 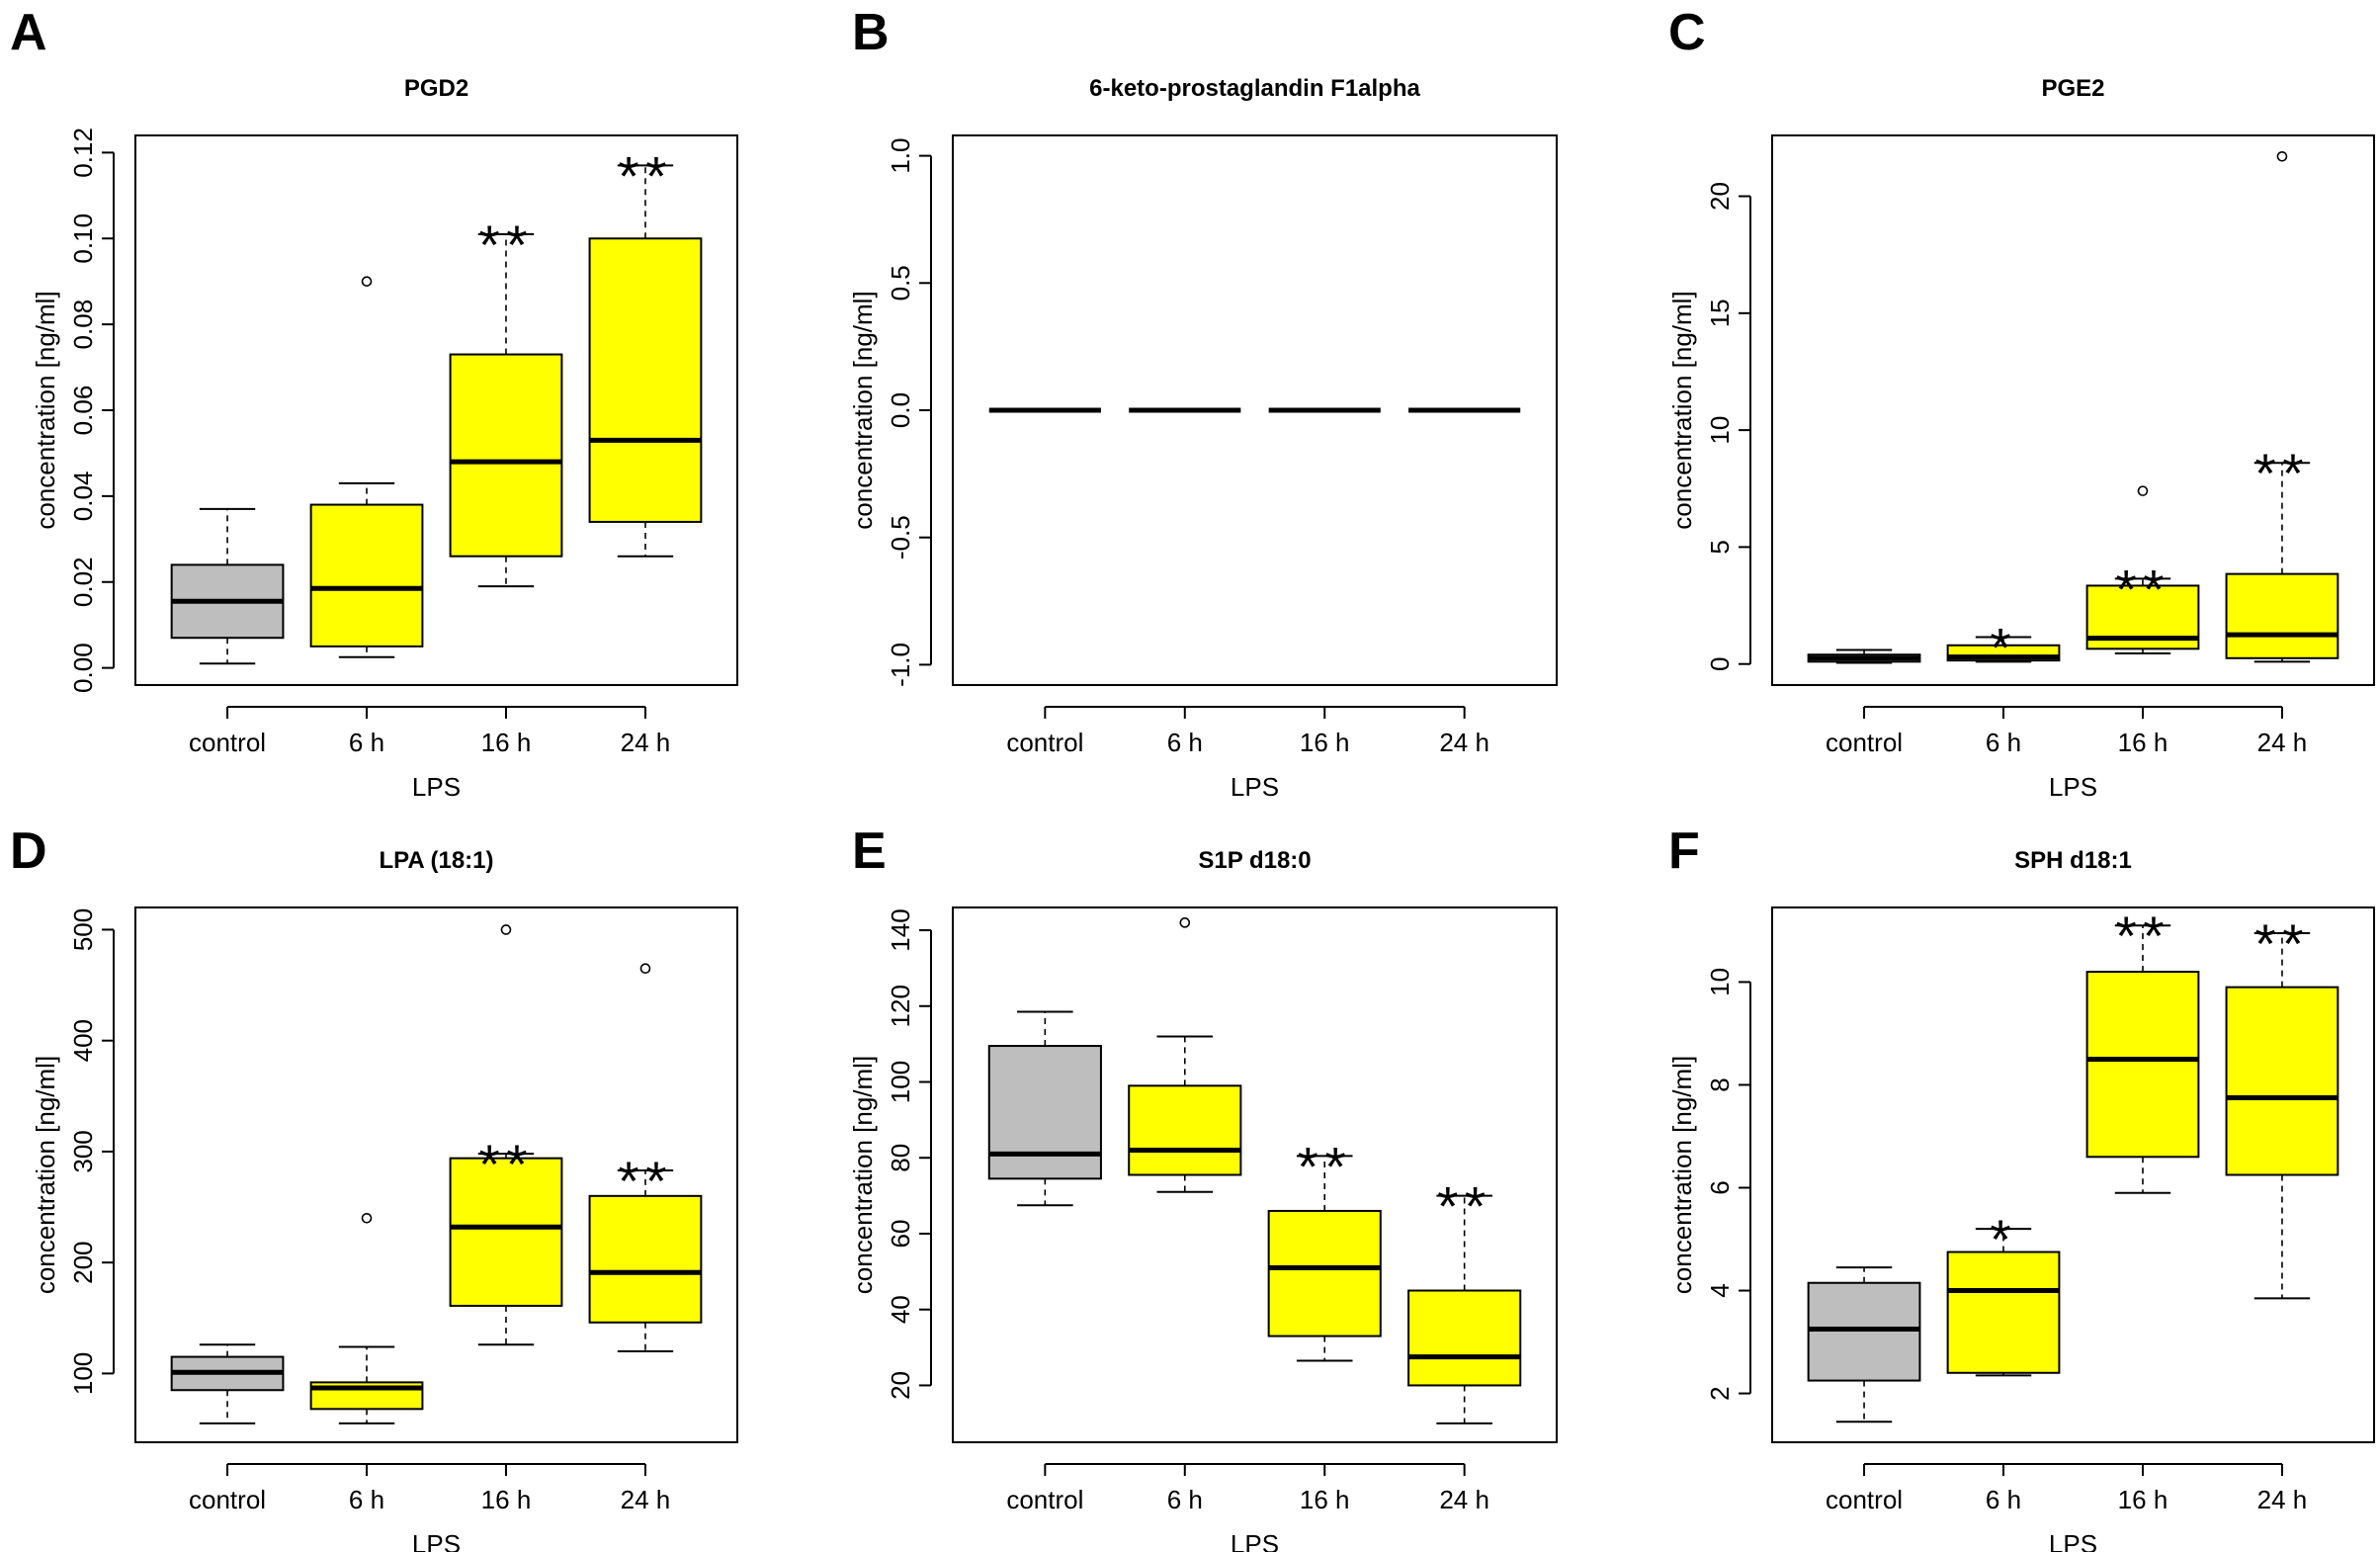 I want to click on chart-title: 6-keto-prostaglandin F1alpha, so click(x=1254, y=88).